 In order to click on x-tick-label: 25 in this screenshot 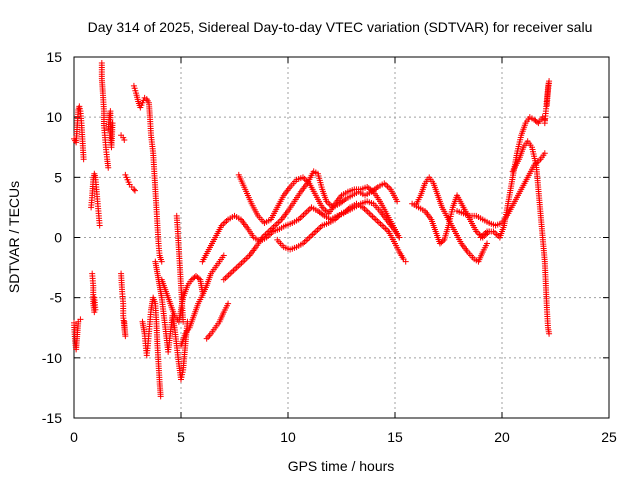, I will do `click(609, 437)`.